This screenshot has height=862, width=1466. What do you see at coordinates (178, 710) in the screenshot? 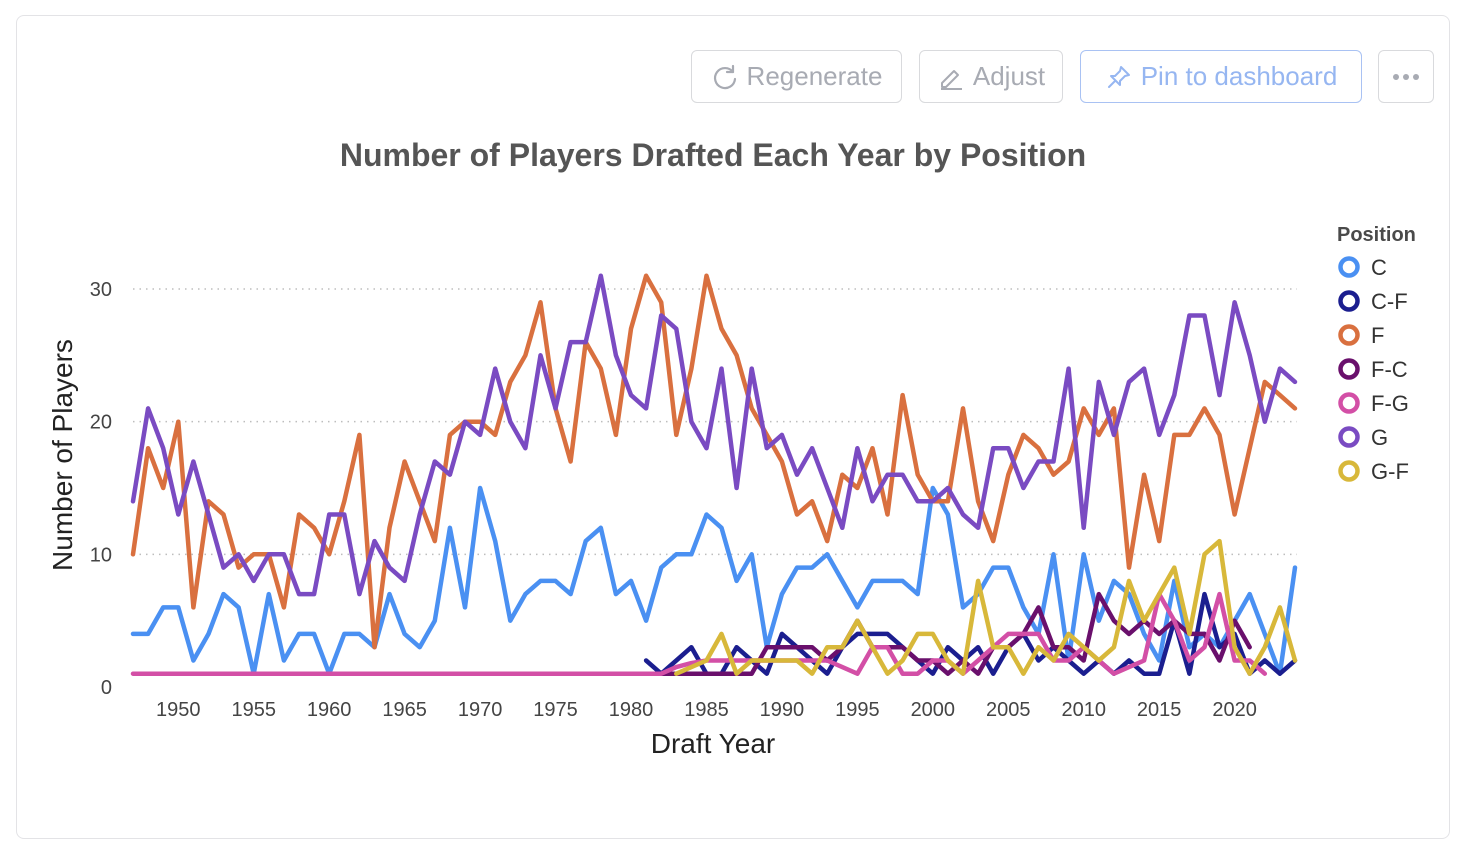
I see `x-tick-label: 1950` at bounding box center [178, 710].